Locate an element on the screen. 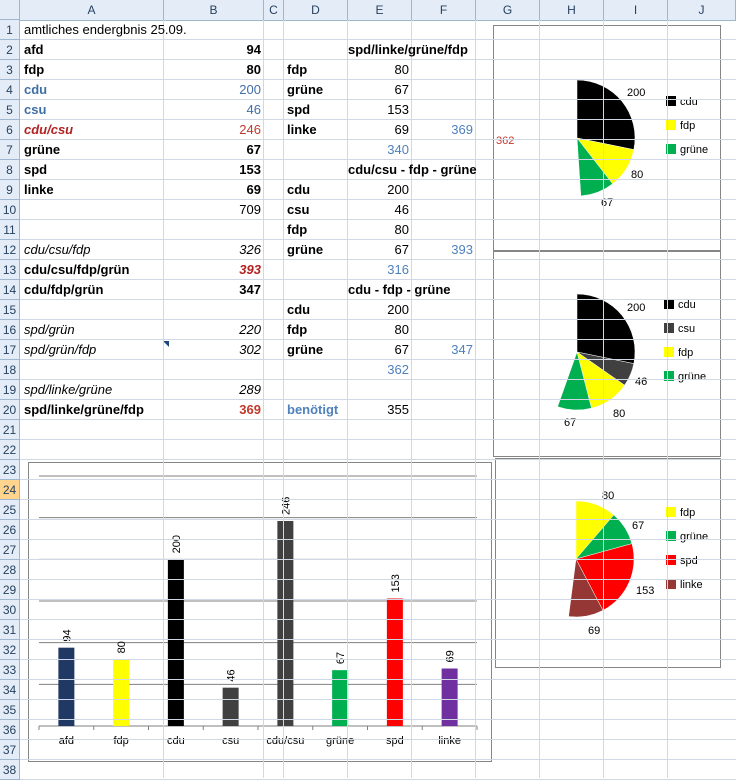  cell-d10: csu is located at coordinates (298, 209).